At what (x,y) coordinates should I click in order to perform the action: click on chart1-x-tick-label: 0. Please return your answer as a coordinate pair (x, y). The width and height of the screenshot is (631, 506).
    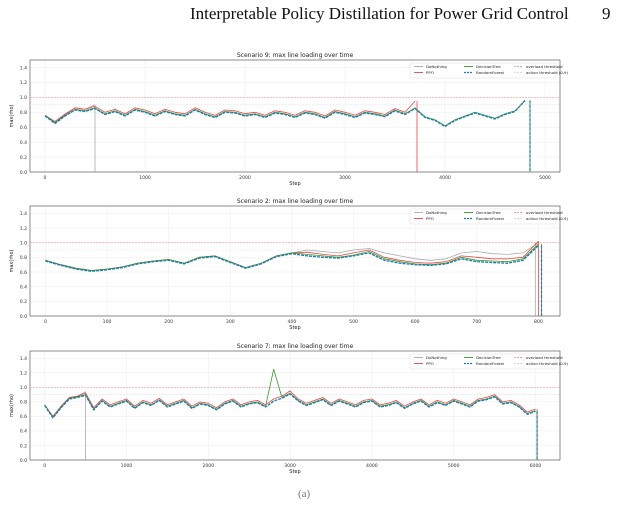
    Looking at the image, I should click on (45, 178).